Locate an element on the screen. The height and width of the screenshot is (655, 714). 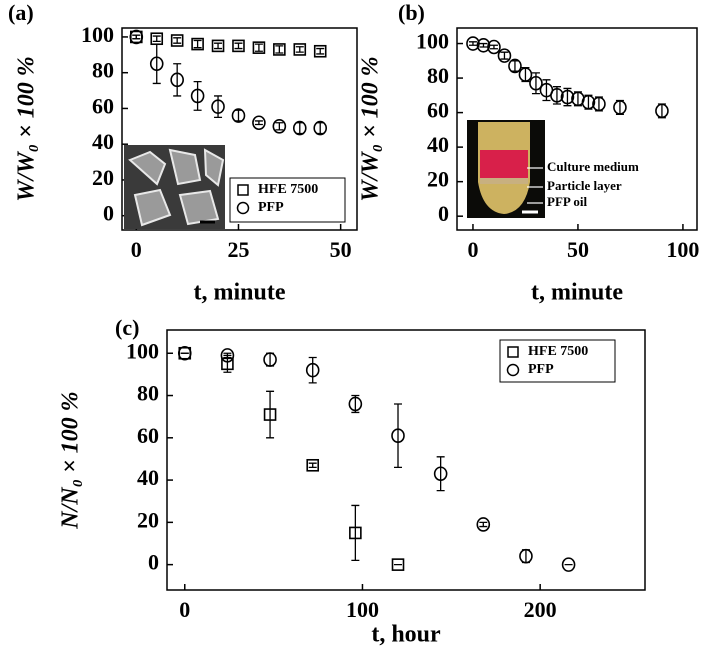
x-tick-label: 200 is located at coordinates (540, 609).